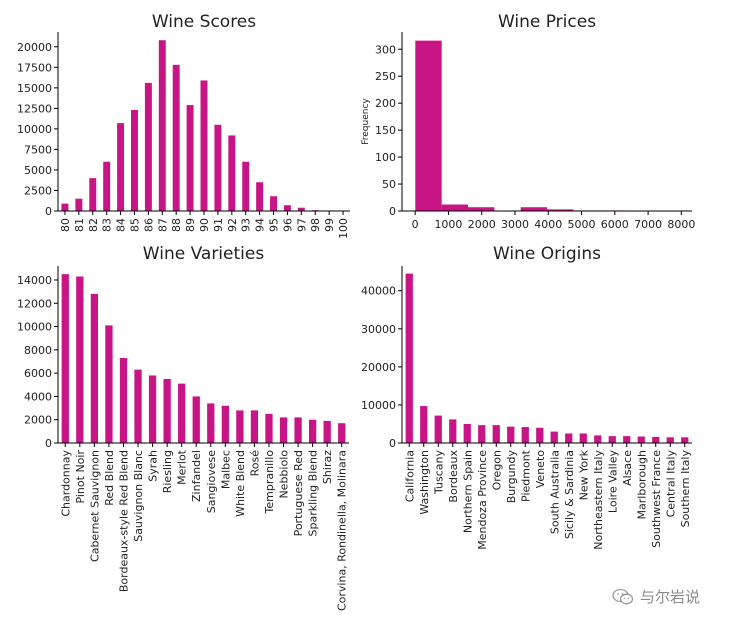 The width and height of the screenshot is (739, 633). What do you see at coordinates (34, 108) in the screenshot?
I see `y-tick-label: 12500` at bounding box center [34, 108].